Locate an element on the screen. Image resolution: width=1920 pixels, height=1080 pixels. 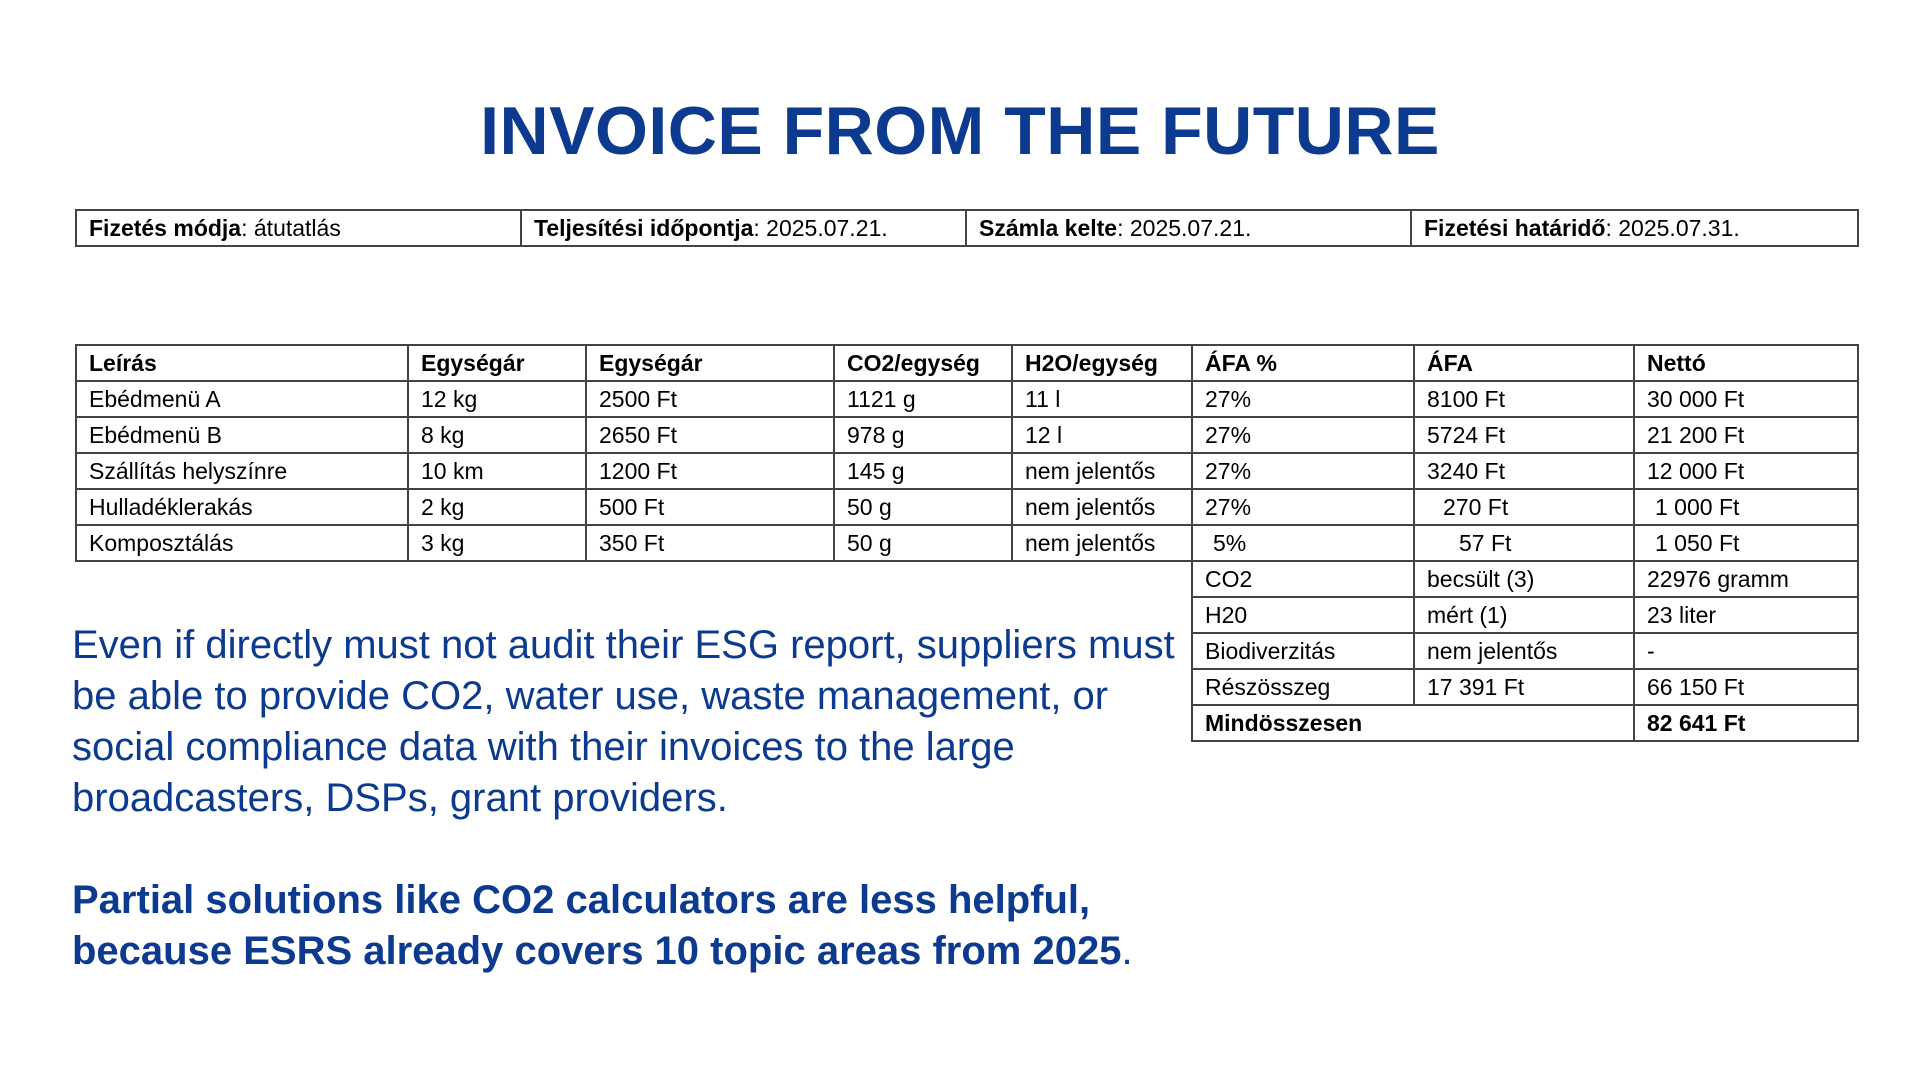
table-cell: 500 Ft is located at coordinates (710, 507).